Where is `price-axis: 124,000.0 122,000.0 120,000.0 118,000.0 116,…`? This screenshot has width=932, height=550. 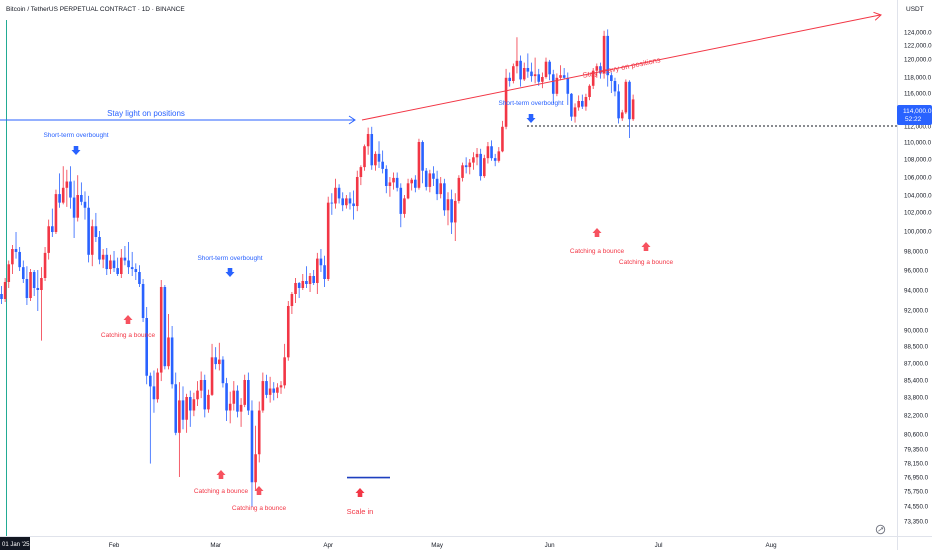
price-axis: 124,000.0 122,000.0 120,000.0 118,000.0 116,… is located at coordinates (918, 278).